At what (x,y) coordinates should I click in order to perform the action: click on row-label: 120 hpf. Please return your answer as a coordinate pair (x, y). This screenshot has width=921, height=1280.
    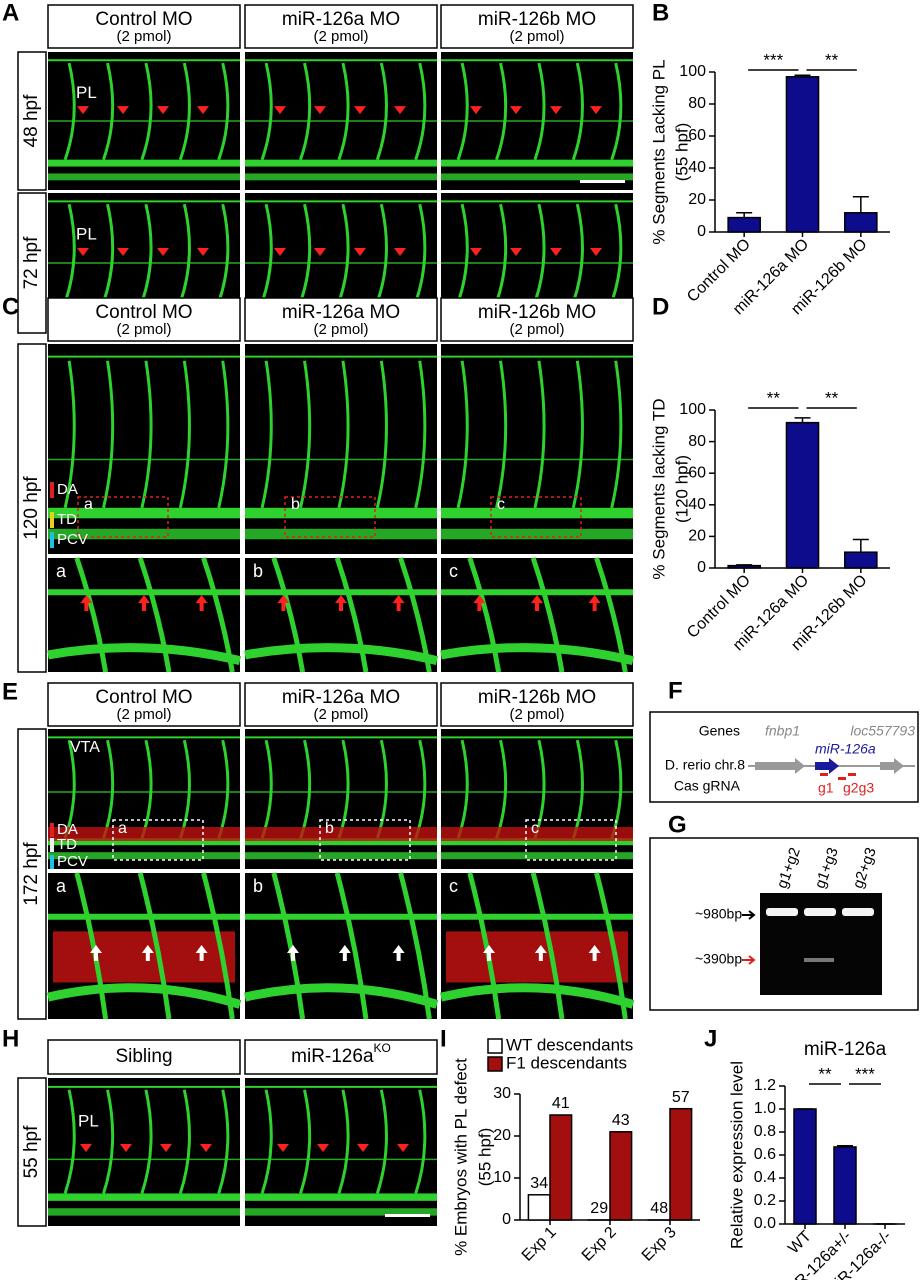
    Looking at the image, I should click on (31, 508).